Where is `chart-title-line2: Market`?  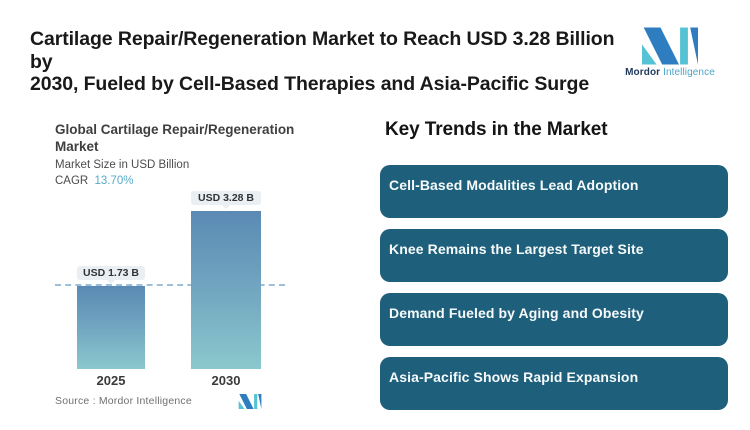 chart-title-line2: Market is located at coordinates (77, 146).